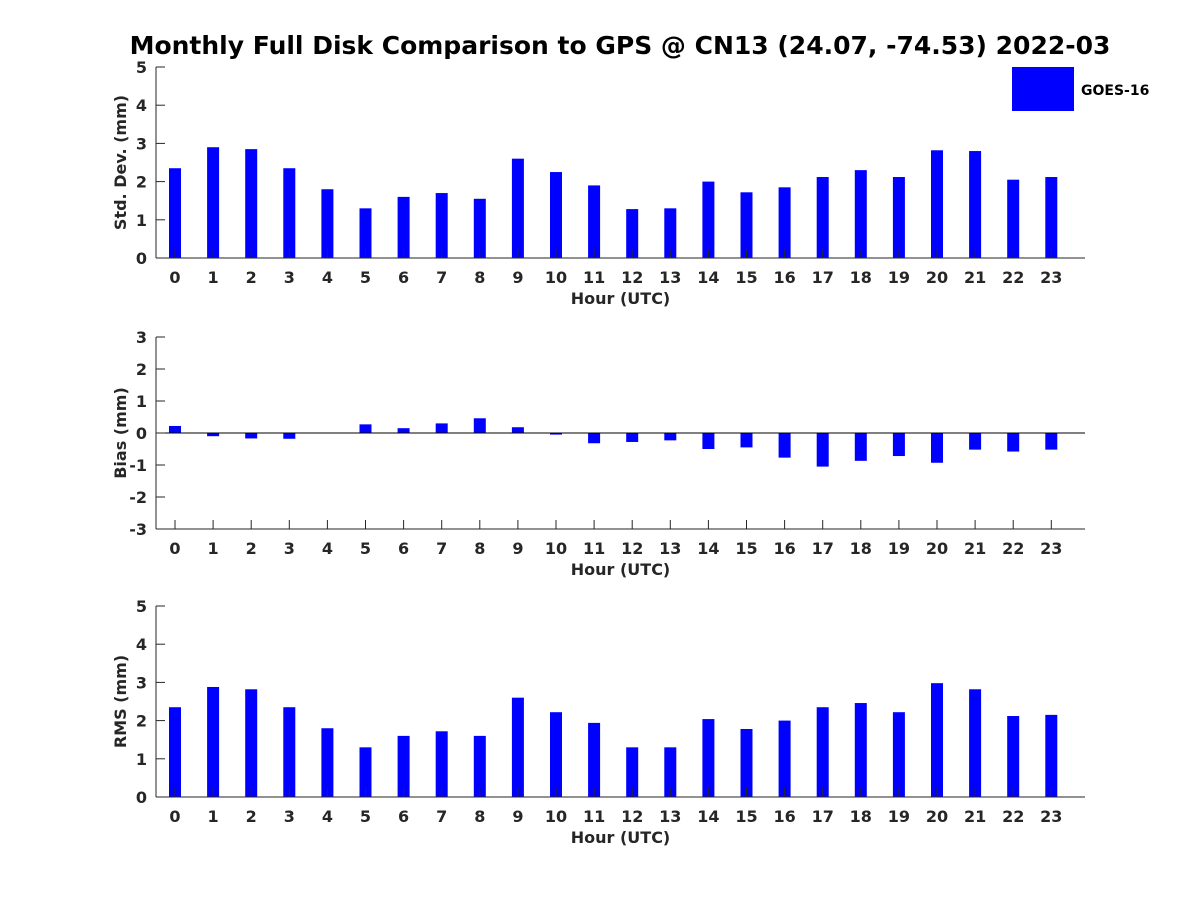 The image size is (1200, 900). I want to click on x-tick-label-std-dev-11: 11, so click(594, 277).